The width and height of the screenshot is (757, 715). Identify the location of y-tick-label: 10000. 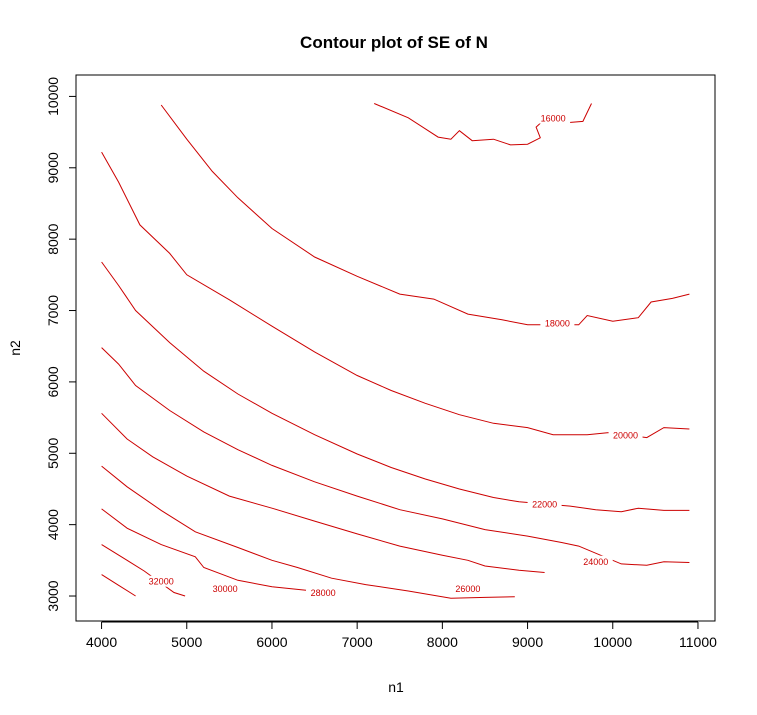
(53, 96).